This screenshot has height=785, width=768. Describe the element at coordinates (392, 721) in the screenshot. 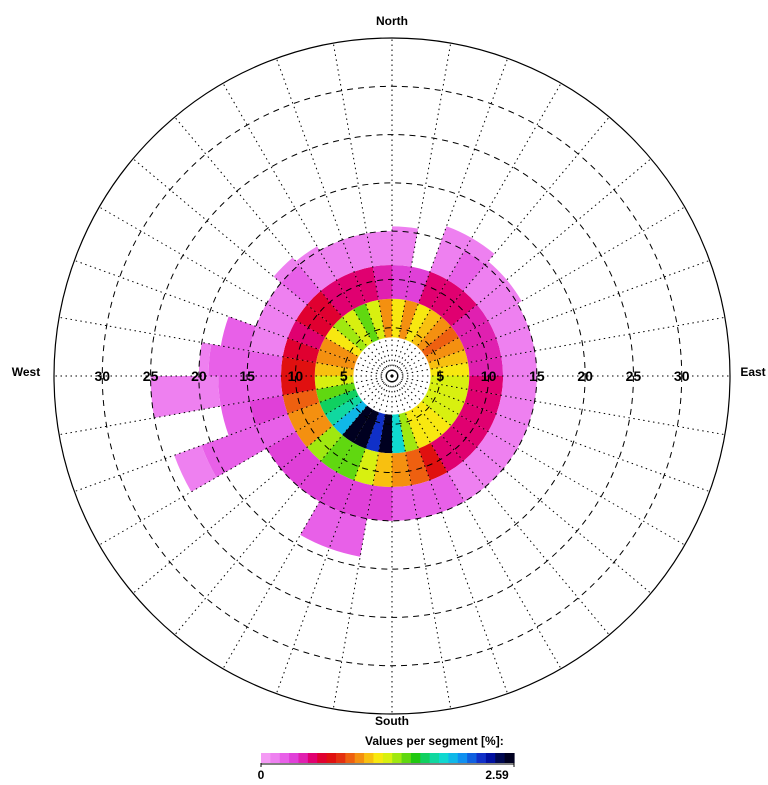

I see `direction-south-label: South` at that location.